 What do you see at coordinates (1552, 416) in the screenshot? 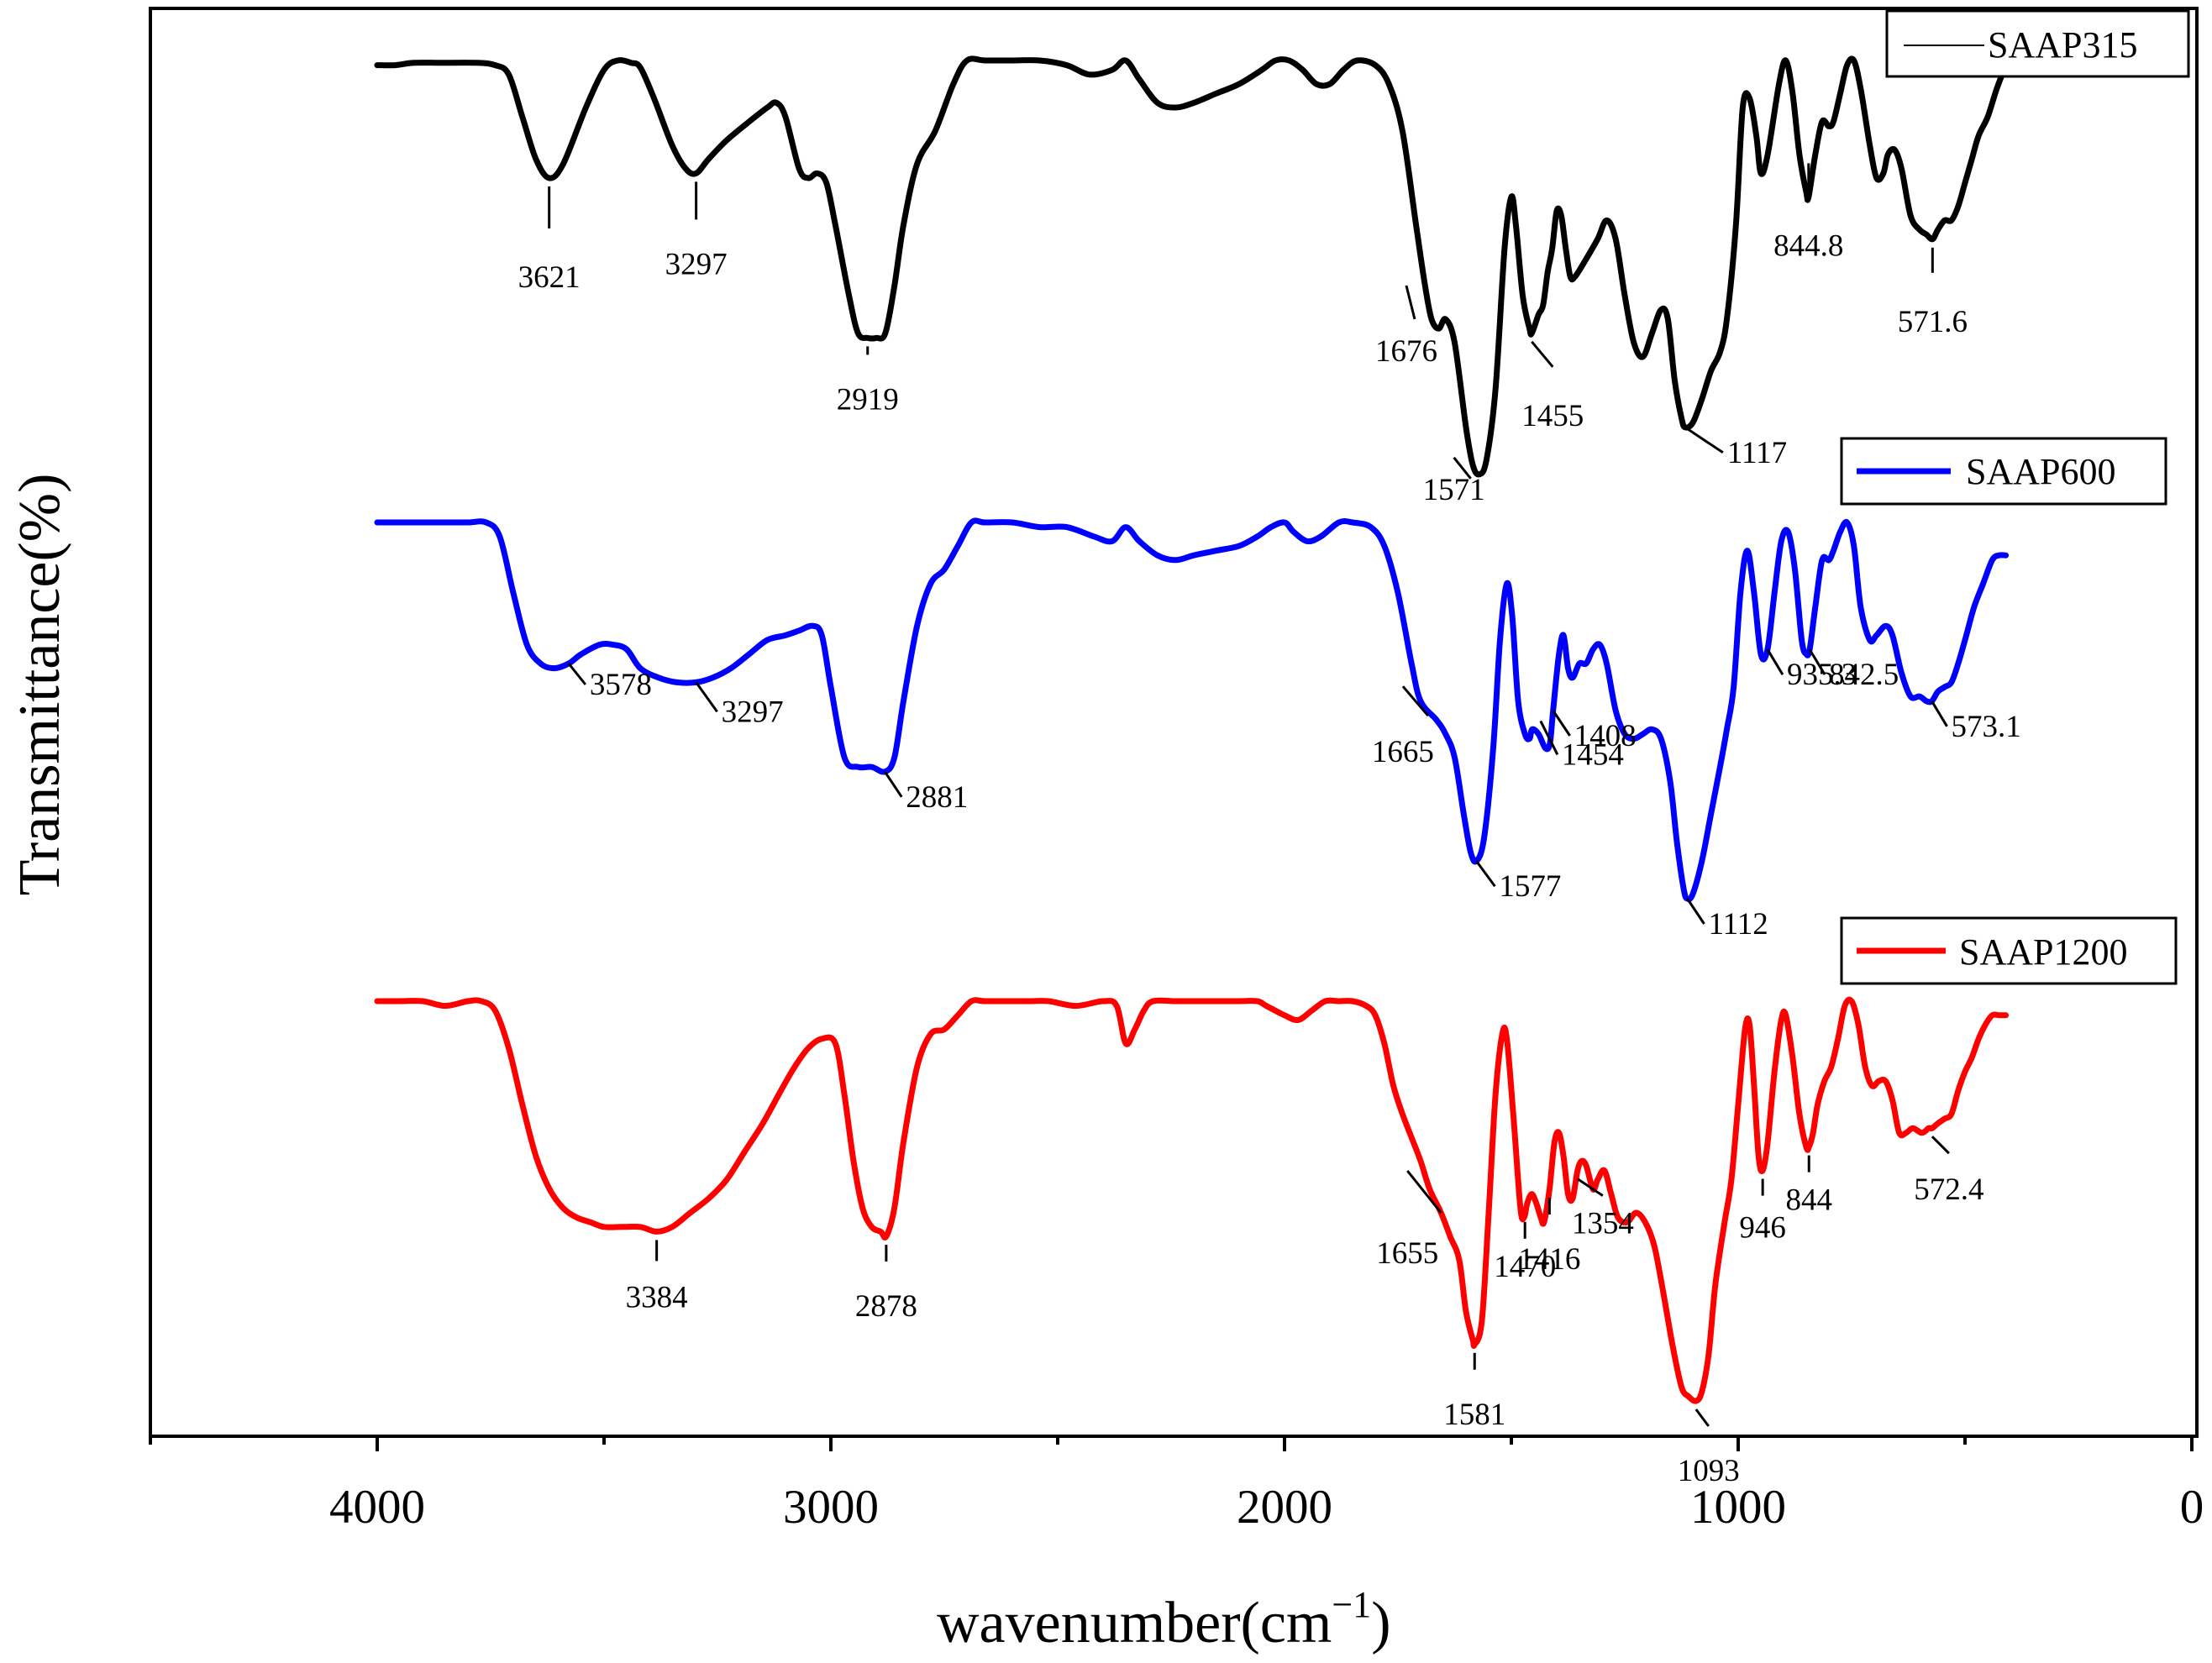
I see `peak-label: 1455` at bounding box center [1552, 416].